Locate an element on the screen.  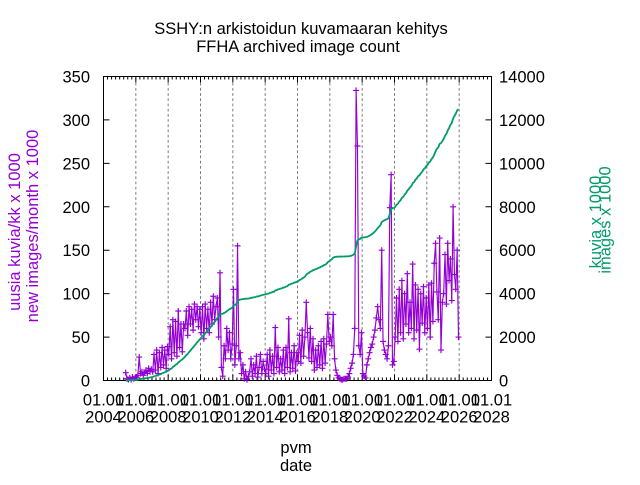
svg-text: 2014 is located at coordinates (265, 418).